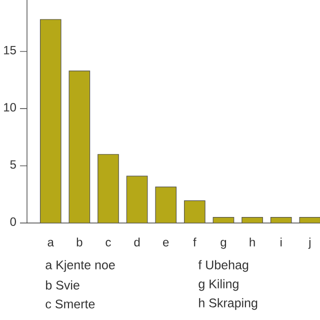  What do you see at coordinates (13, 164) in the screenshot?
I see `y-tick-label: 5` at bounding box center [13, 164].